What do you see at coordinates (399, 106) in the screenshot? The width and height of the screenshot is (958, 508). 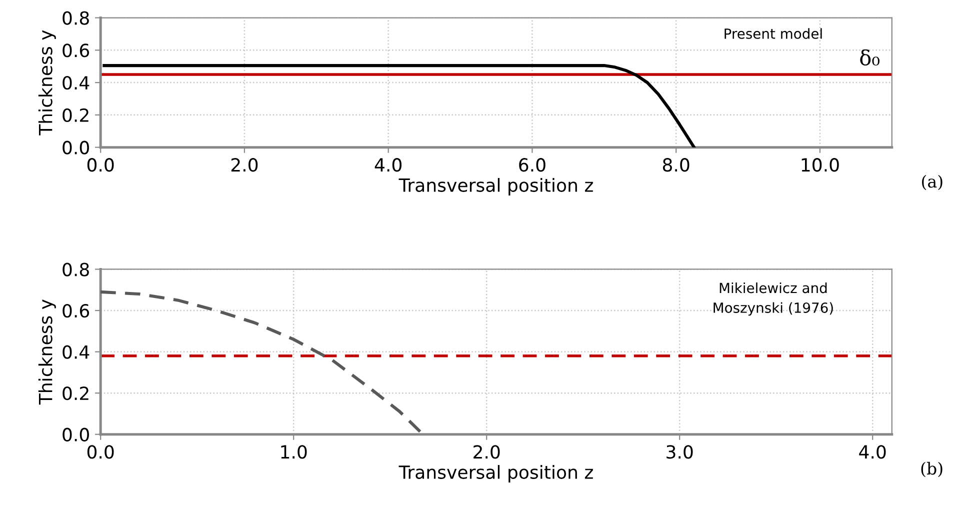 I see `line-series` at bounding box center [399, 106].